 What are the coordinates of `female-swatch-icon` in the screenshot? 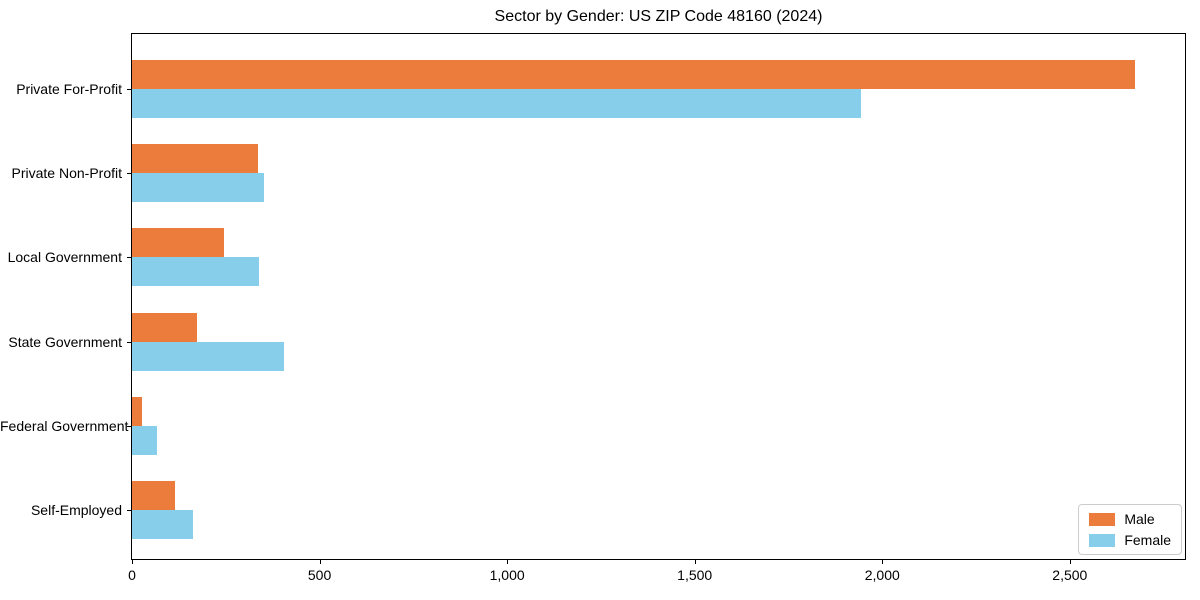 It's located at (1102, 540).